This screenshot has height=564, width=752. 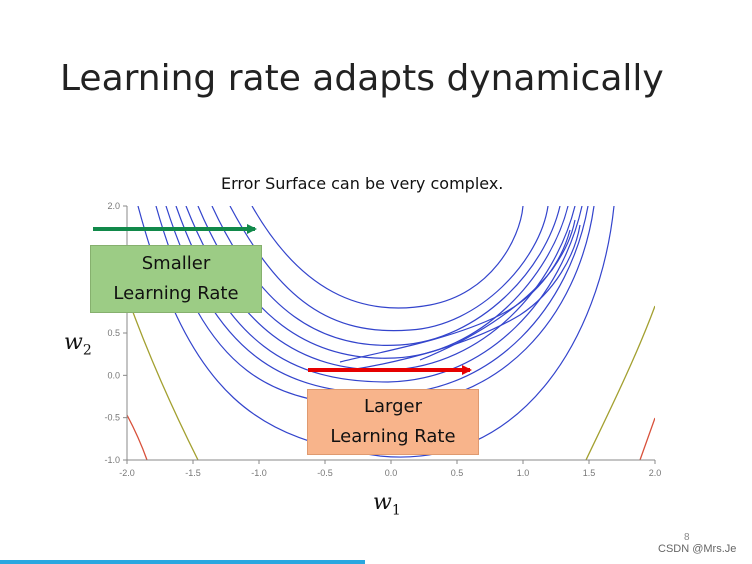 I want to click on x-tick-label: -1.0, so click(x=259, y=473).